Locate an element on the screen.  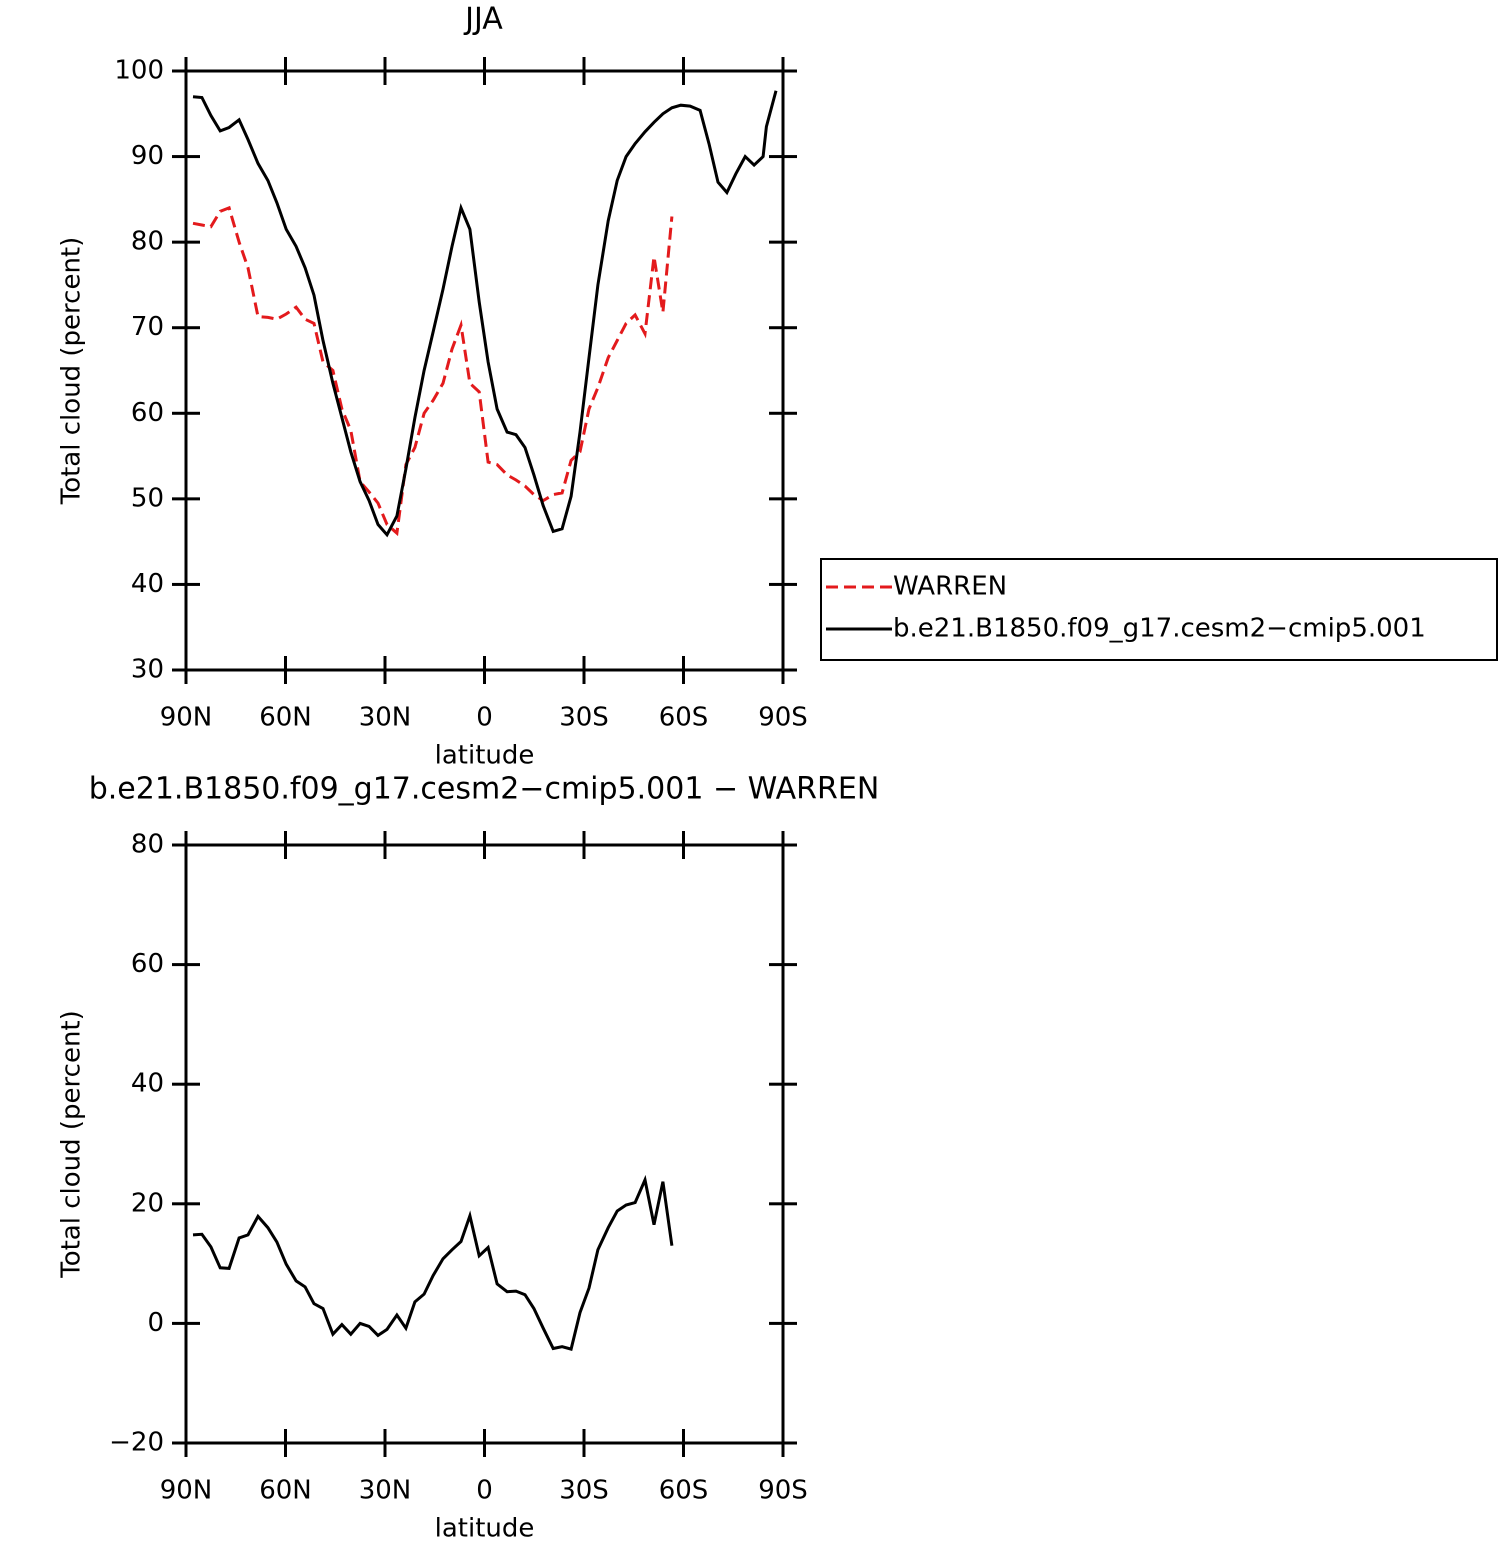
y-tick-label: 30 is located at coordinates (147, 670).